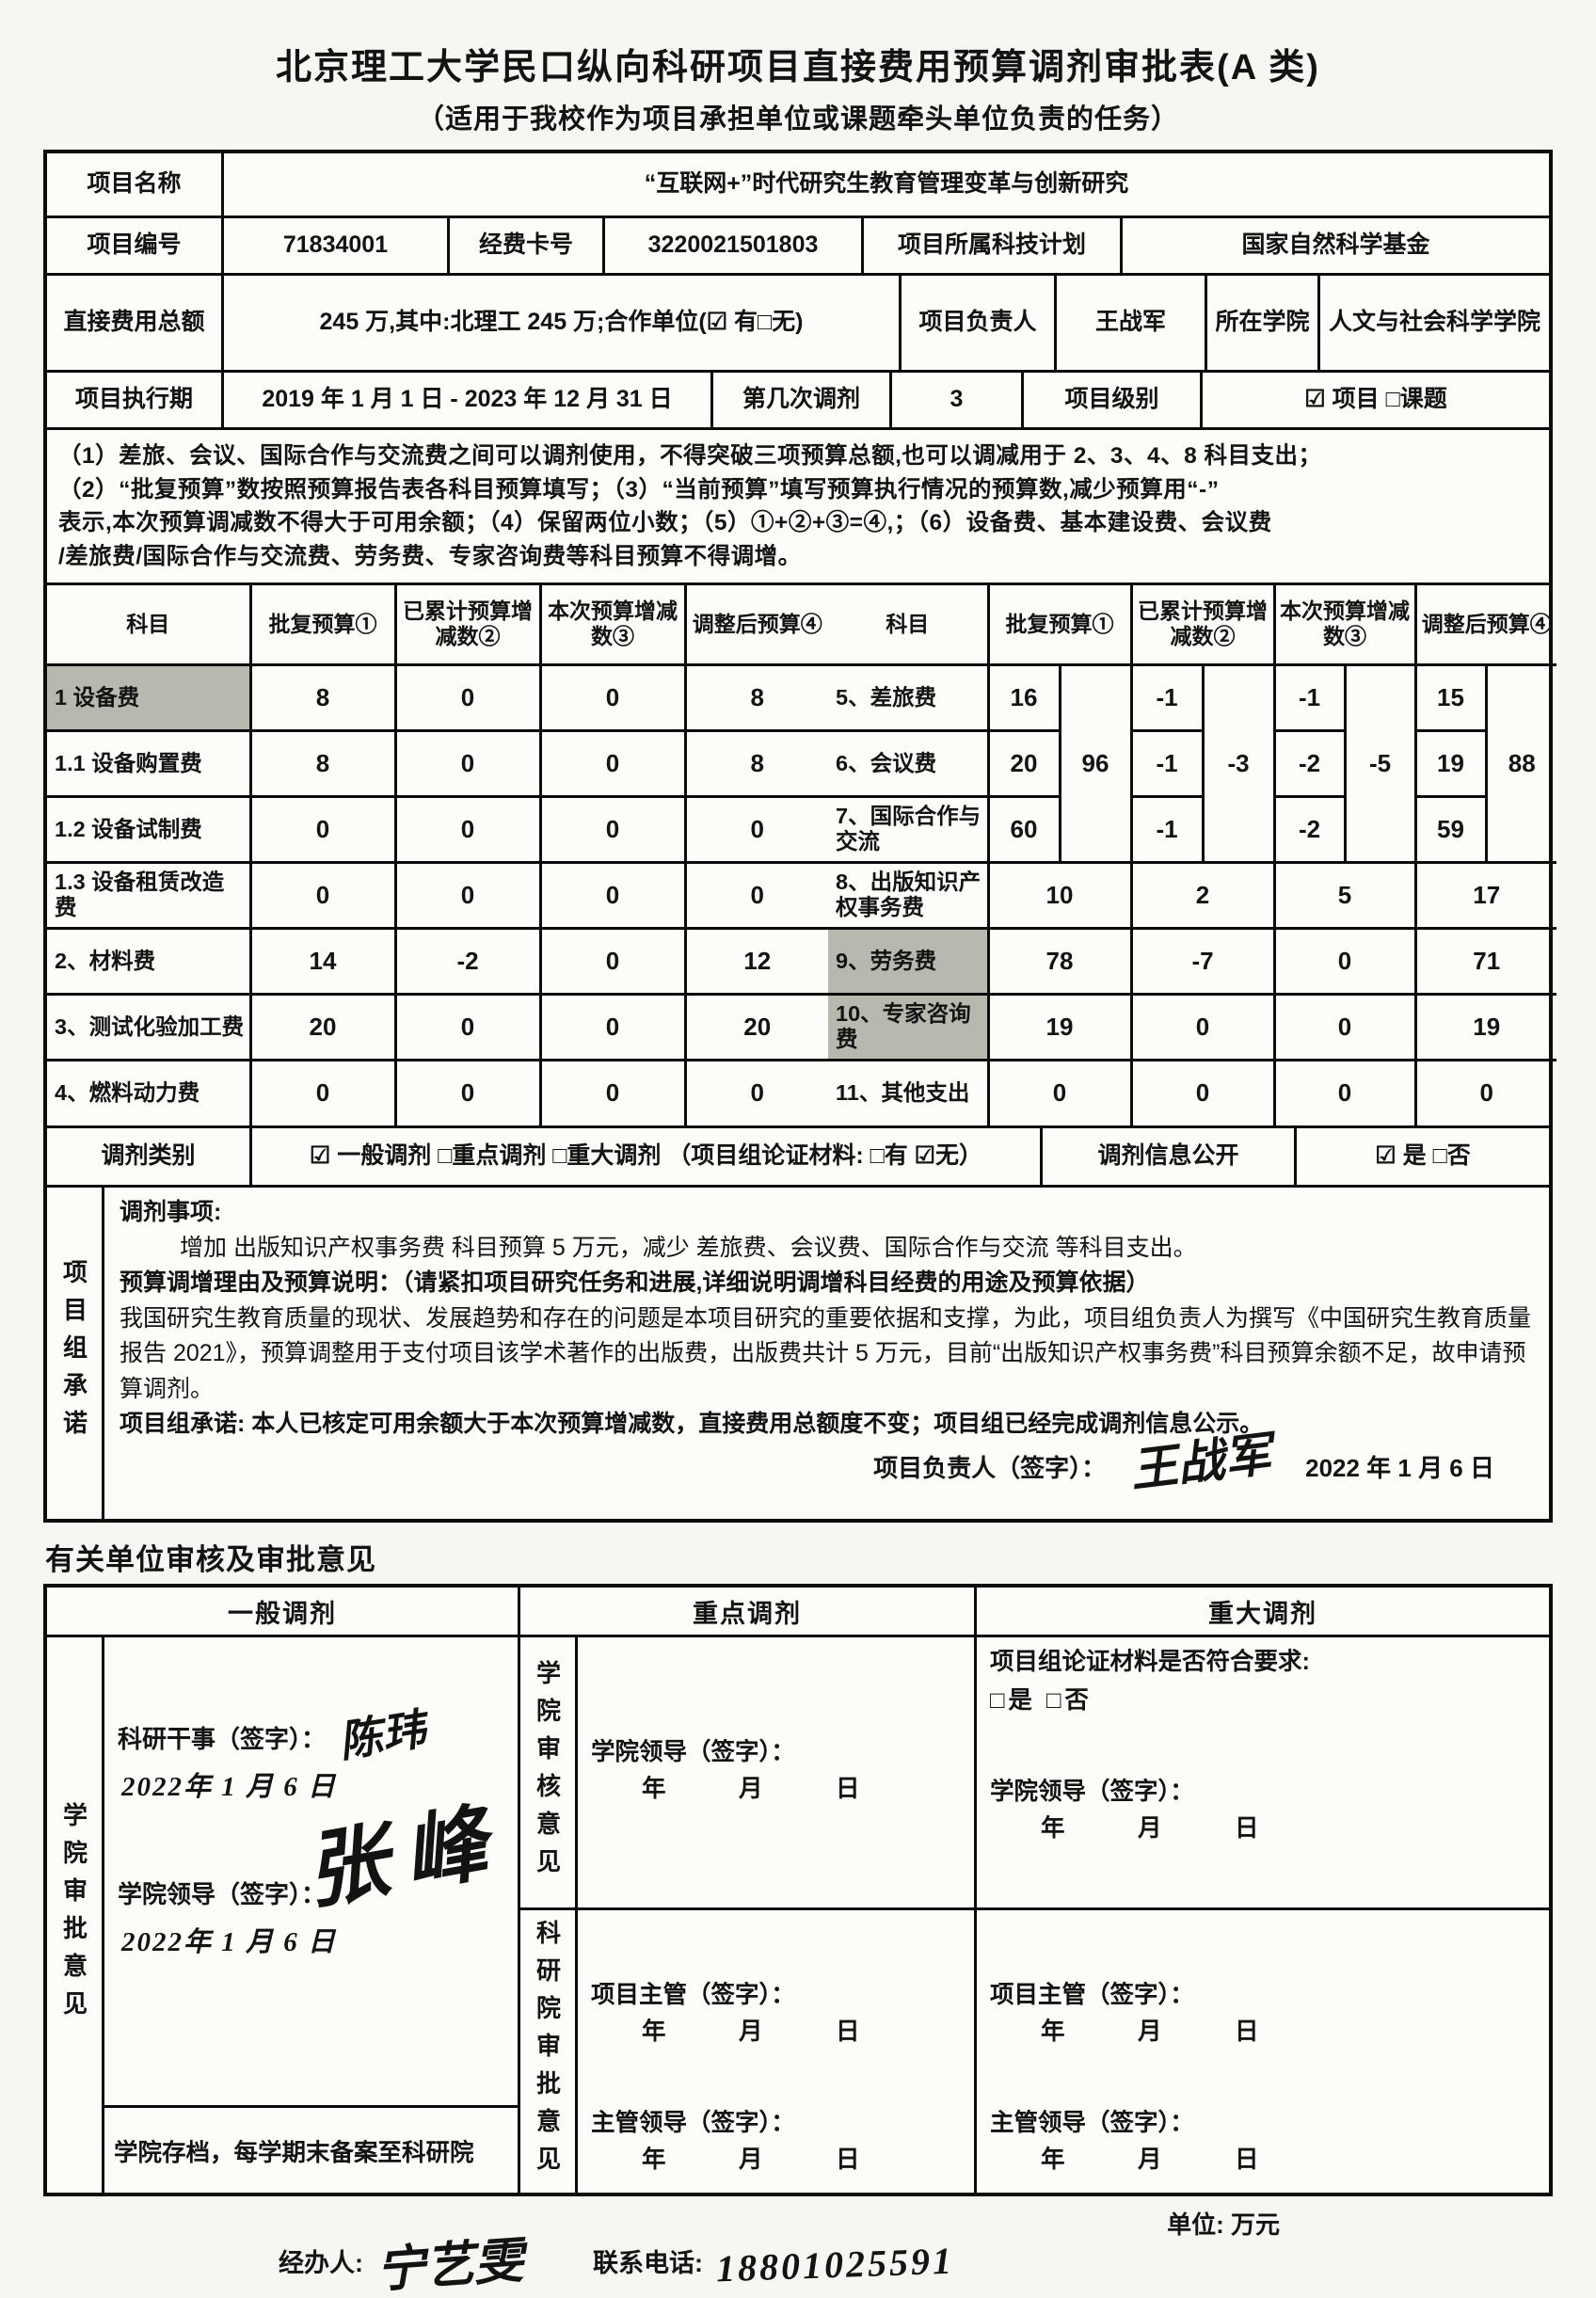 The width and height of the screenshot is (1596, 2298). What do you see at coordinates (1041, 1701) in the screenshot?
I see `material-question-options: □是 □否` at bounding box center [1041, 1701].